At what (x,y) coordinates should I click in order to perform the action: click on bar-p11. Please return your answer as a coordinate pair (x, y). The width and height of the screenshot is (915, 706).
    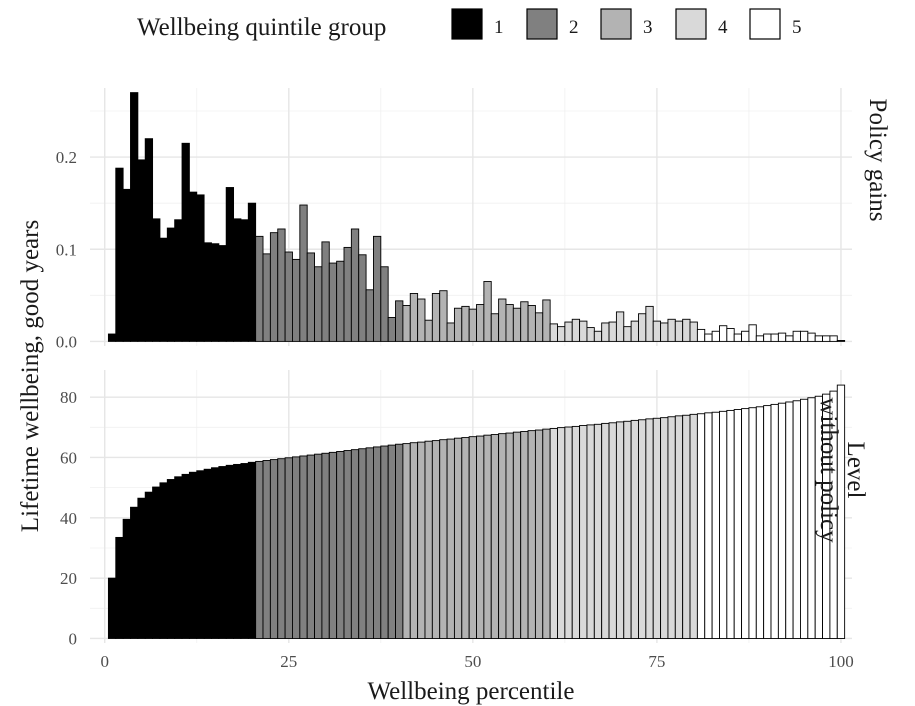
    Looking at the image, I should click on (185, 242).